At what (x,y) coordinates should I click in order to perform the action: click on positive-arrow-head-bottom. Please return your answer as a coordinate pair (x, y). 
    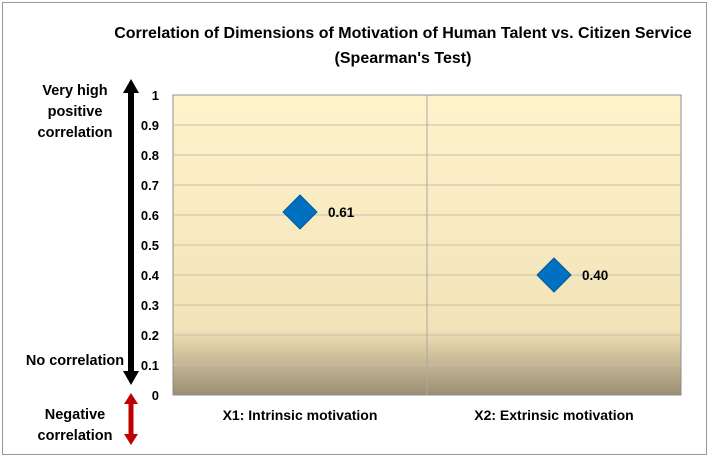
    Looking at the image, I should click on (131, 378).